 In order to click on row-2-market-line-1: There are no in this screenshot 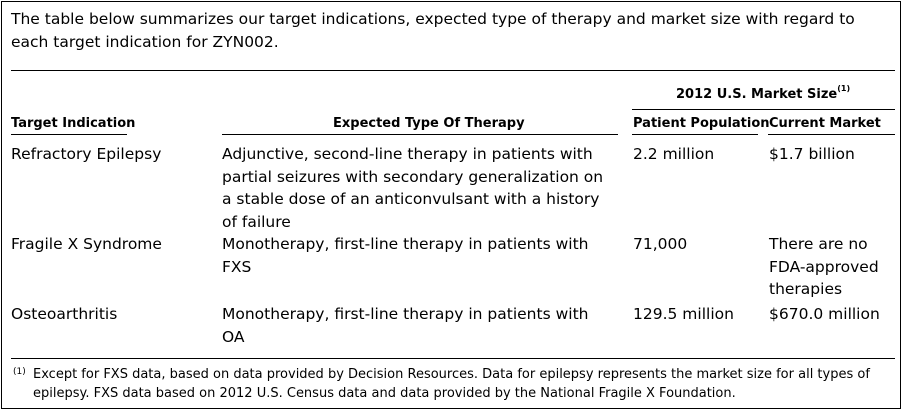, I will do `click(818, 244)`.